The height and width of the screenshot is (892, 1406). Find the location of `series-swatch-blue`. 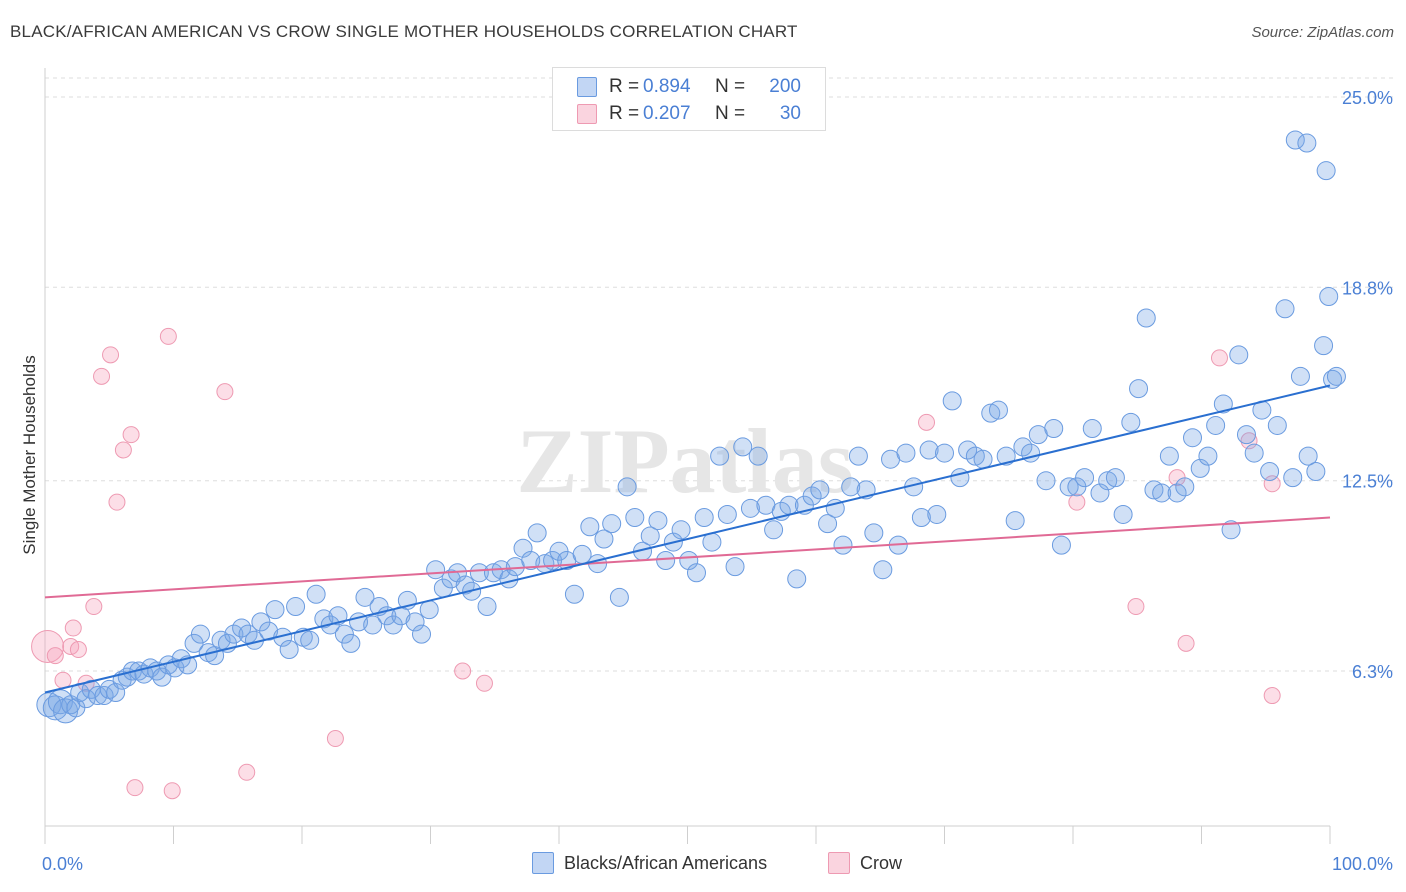

series-swatch-blue is located at coordinates (543, 863).